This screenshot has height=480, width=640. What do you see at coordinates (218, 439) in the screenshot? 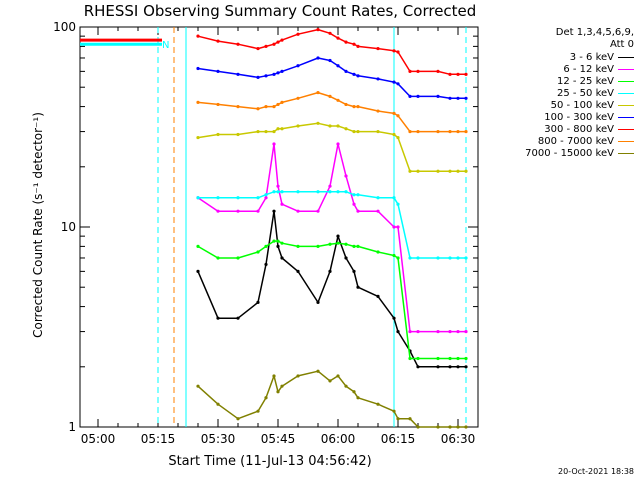
I see `x-tick-label: 05:30` at bounding box center [218, 439].